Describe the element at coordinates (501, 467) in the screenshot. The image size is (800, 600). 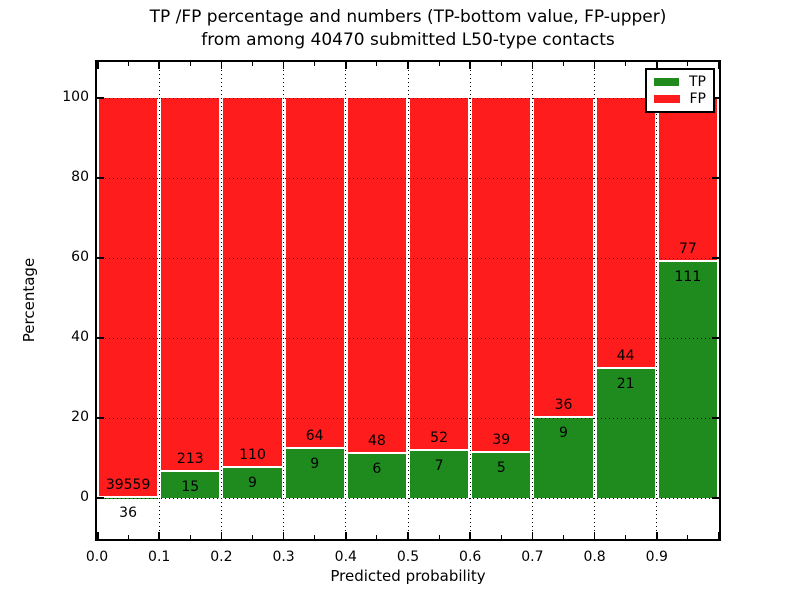
I see `tp-count-label-0.6-0.7: 5` at that location.